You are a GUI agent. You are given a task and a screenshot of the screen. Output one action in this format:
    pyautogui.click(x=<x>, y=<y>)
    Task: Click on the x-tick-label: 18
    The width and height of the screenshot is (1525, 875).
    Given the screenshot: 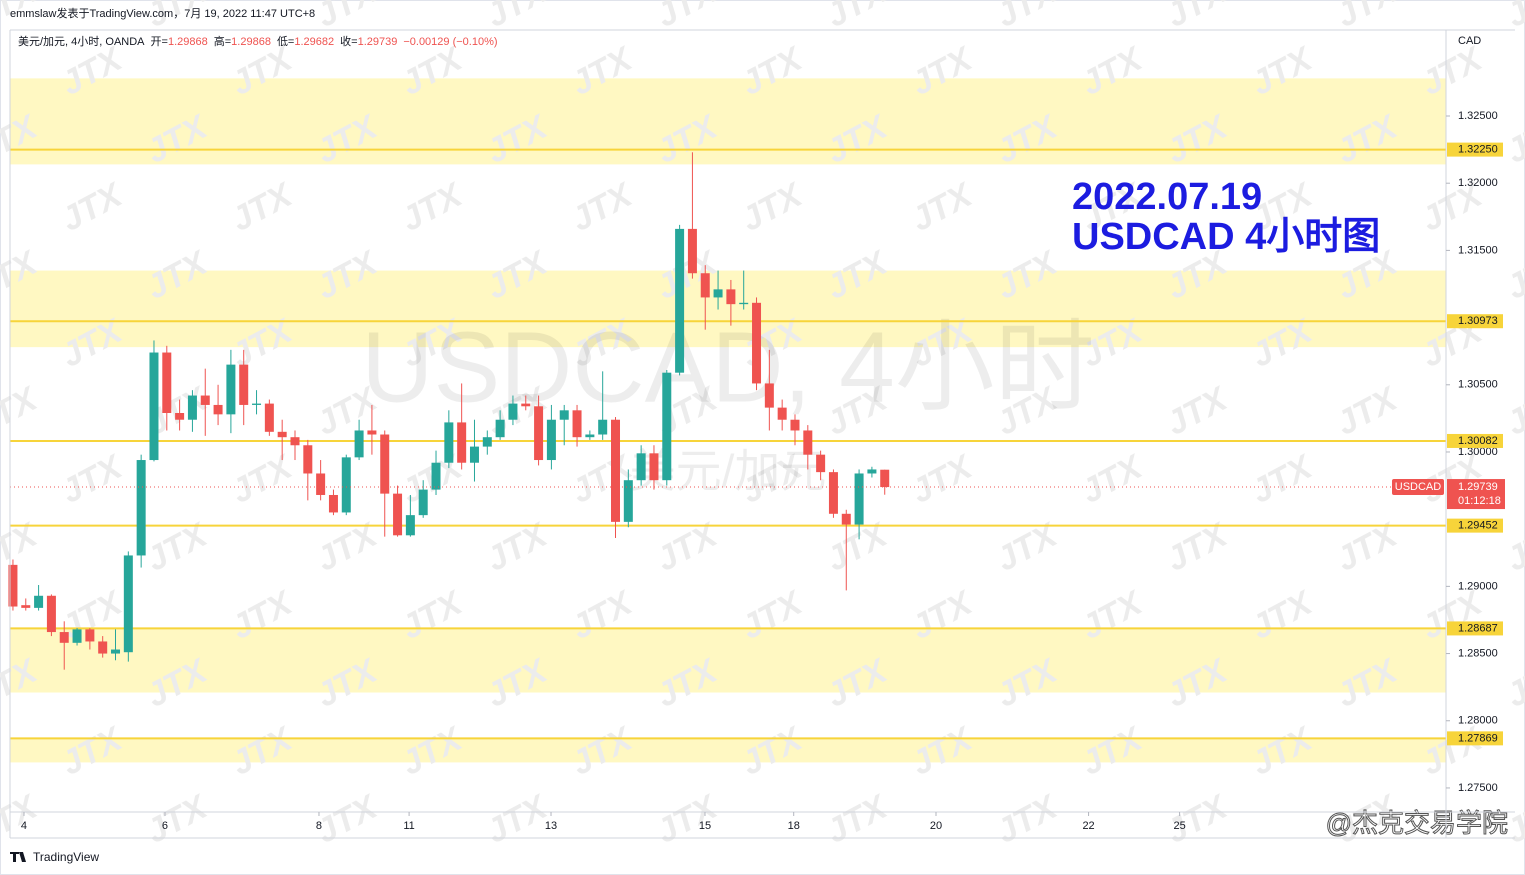 What is the action you would take?
    pyautogui.click(x=794, y=826)
    